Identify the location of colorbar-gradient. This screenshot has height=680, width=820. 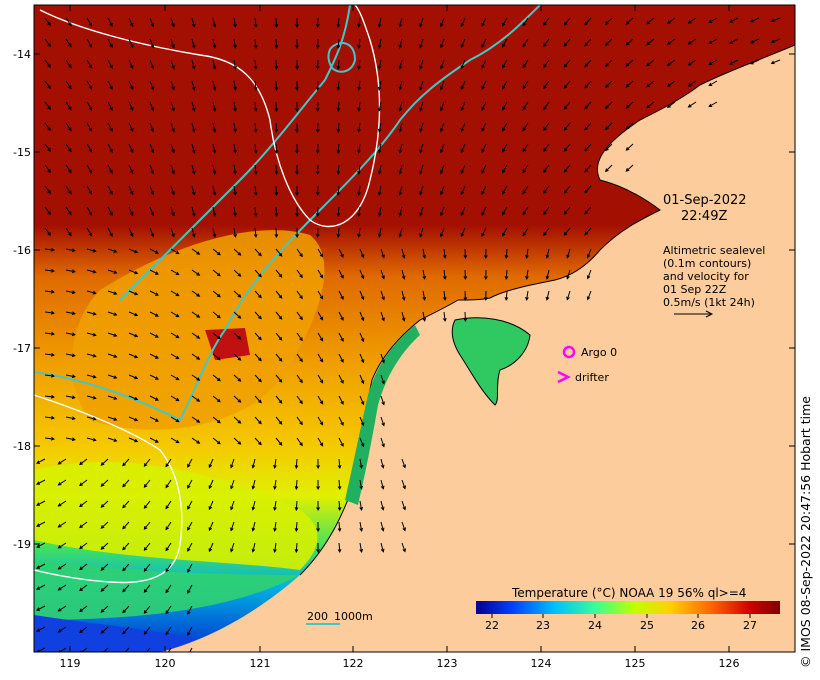
(628, 607).